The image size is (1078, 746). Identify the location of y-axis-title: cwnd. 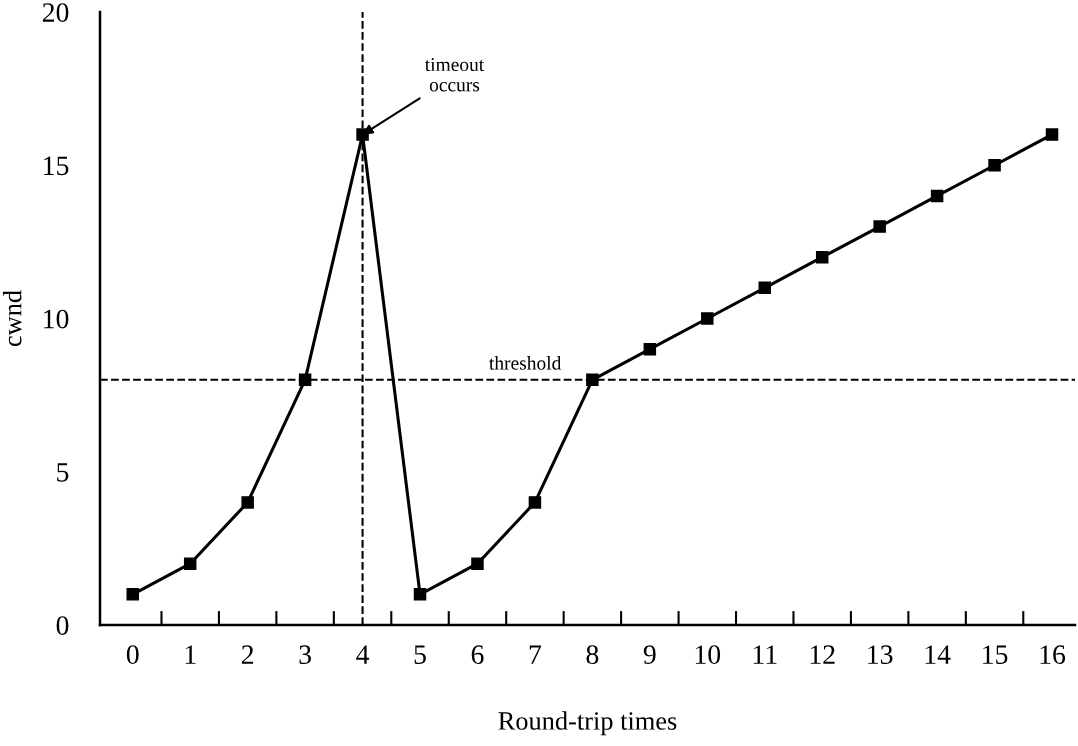
(12, 318).